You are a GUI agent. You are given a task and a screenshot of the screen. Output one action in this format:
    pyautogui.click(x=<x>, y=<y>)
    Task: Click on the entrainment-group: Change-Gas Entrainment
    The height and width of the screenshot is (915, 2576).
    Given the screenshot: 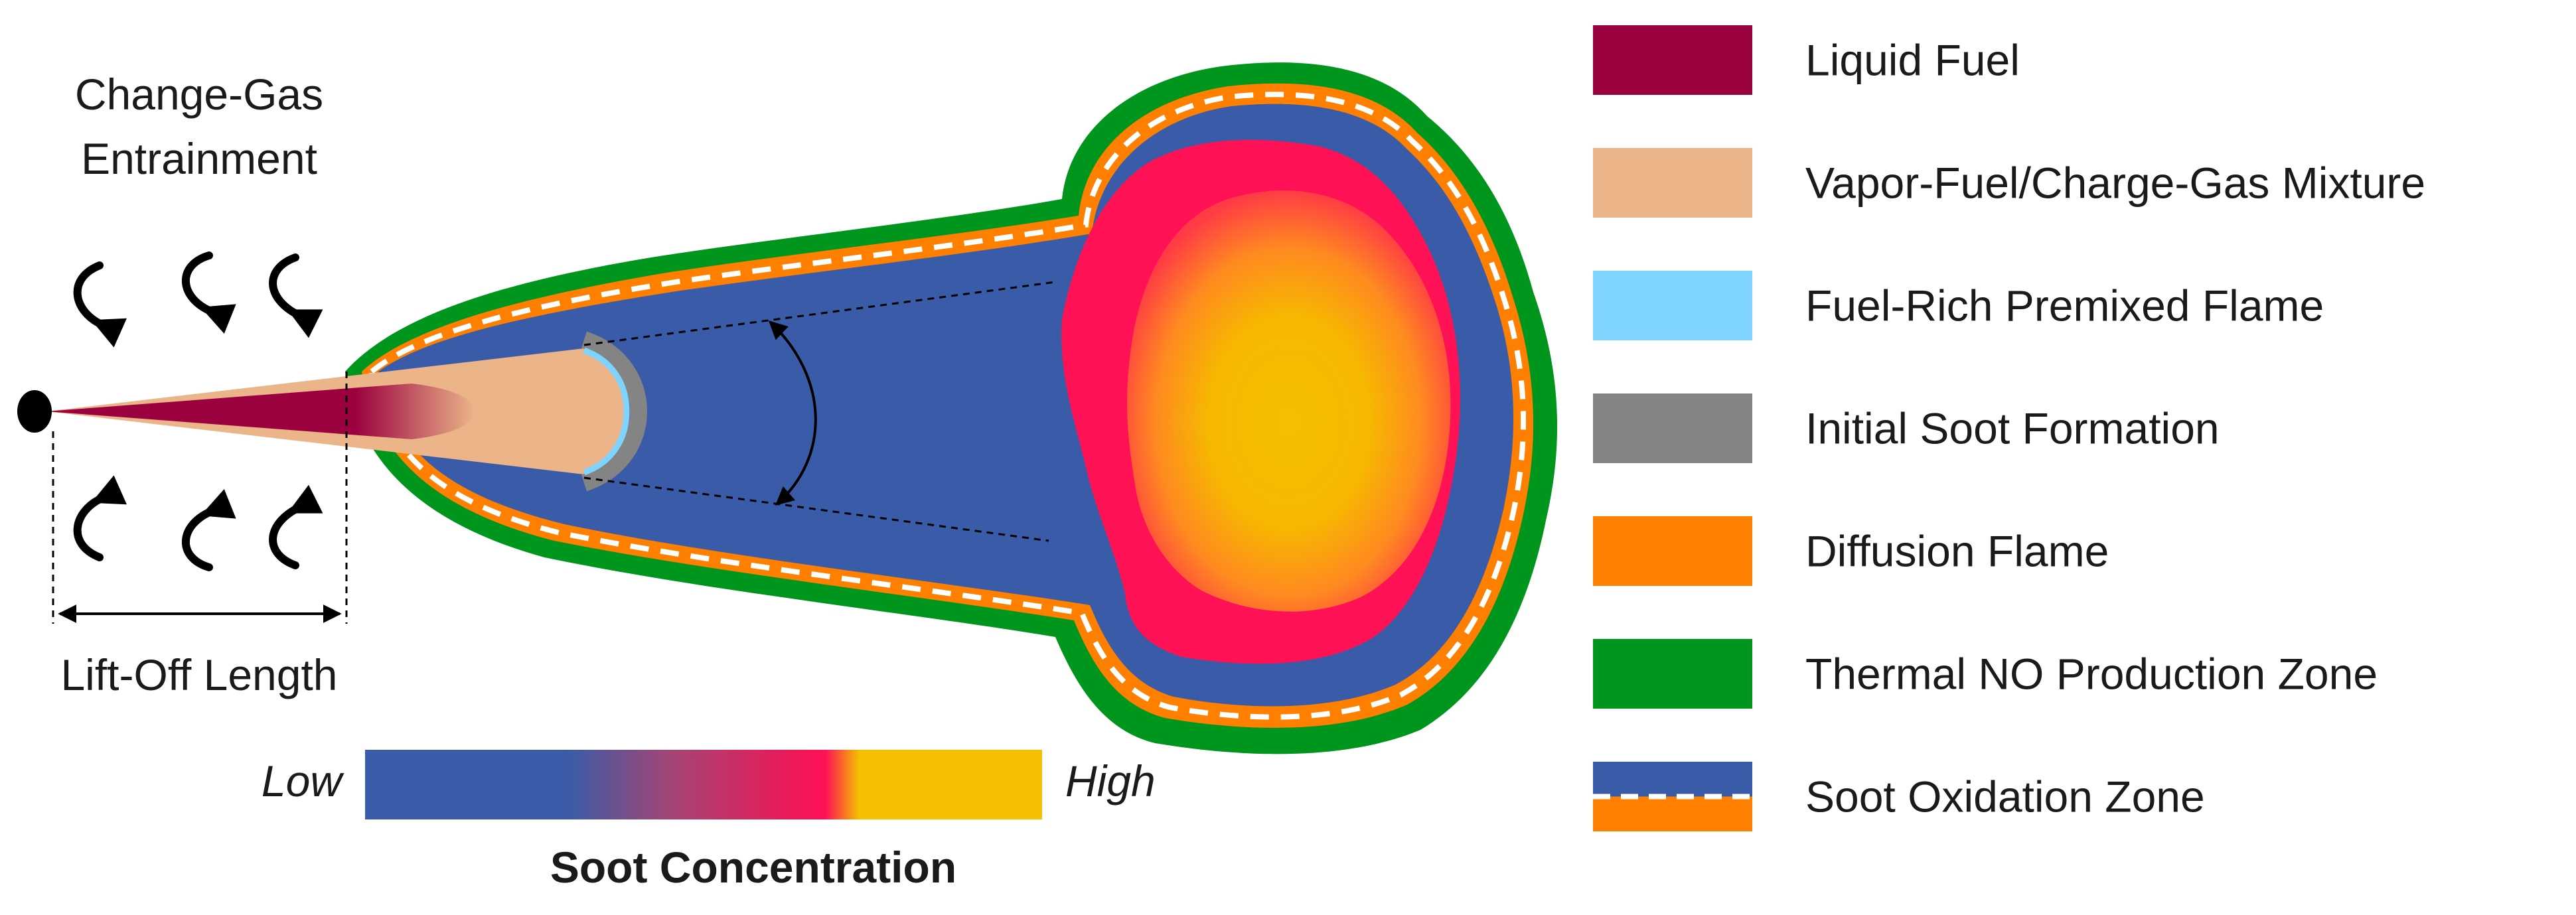 What is the action you would take?
    pyautogui.click(x=198, y=320)
    